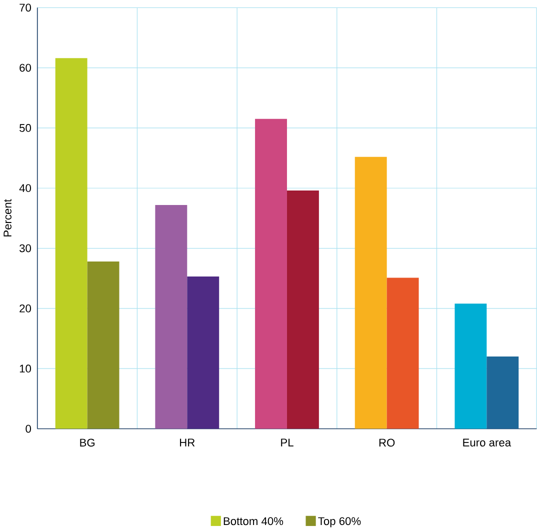 The width and height of the screenshot is (537, 531). What do you see at coordinates (187, 442) in the screenshot?
I see `x-tick-label: HR` at bounding box center [187, 442].